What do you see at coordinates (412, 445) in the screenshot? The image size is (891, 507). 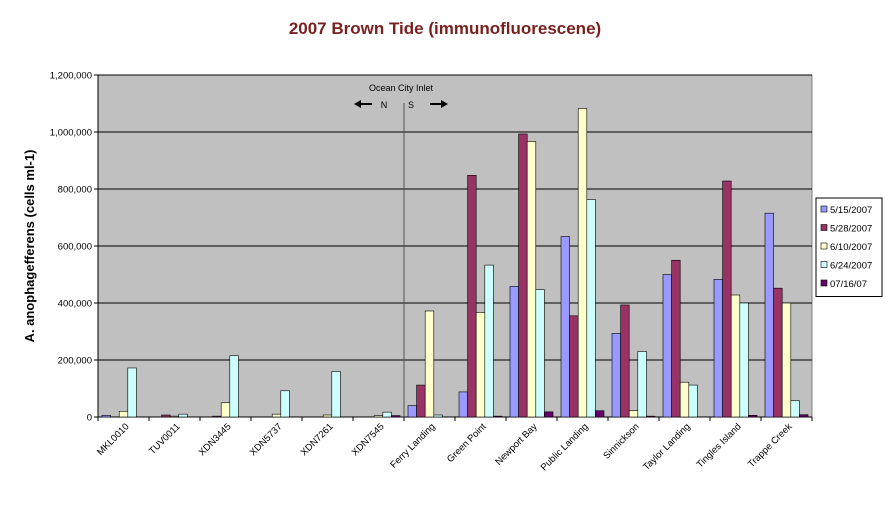 I see `category-label: Ferry Landing` at bounding box center [412, 445].